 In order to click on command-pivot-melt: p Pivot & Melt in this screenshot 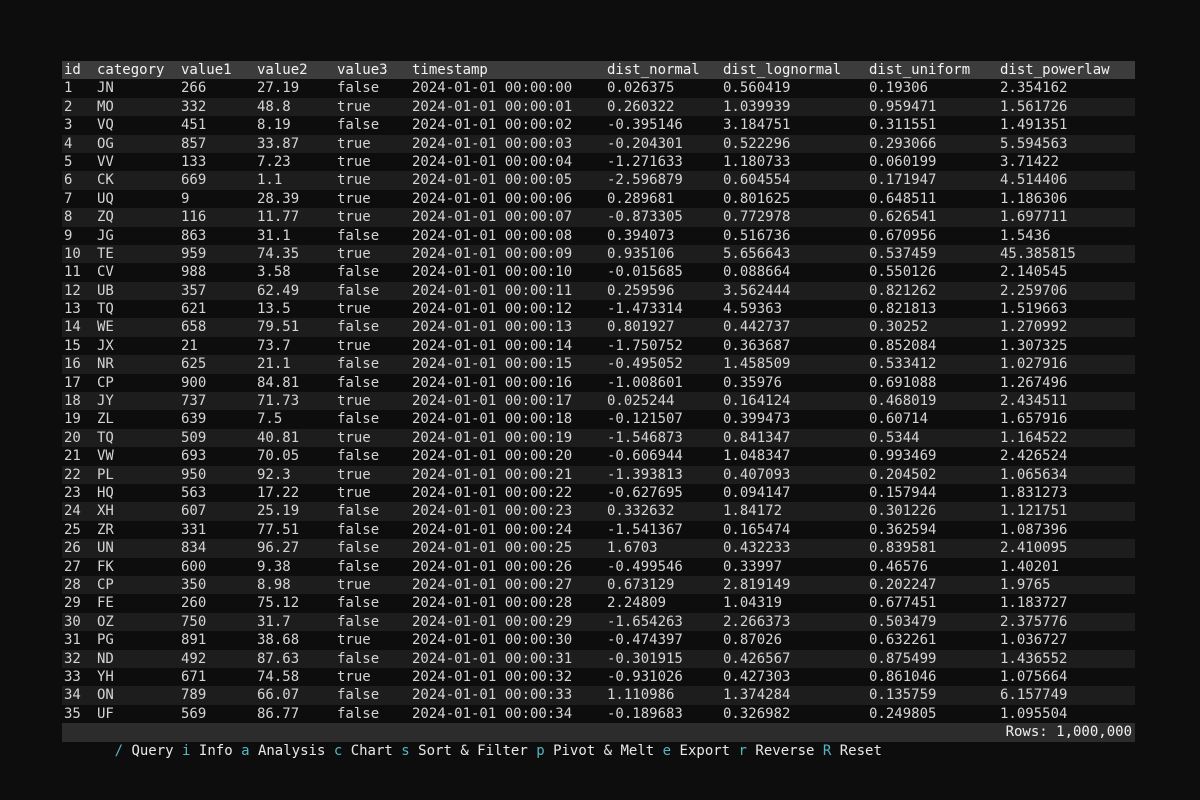, I will do `click(595, 751)`.